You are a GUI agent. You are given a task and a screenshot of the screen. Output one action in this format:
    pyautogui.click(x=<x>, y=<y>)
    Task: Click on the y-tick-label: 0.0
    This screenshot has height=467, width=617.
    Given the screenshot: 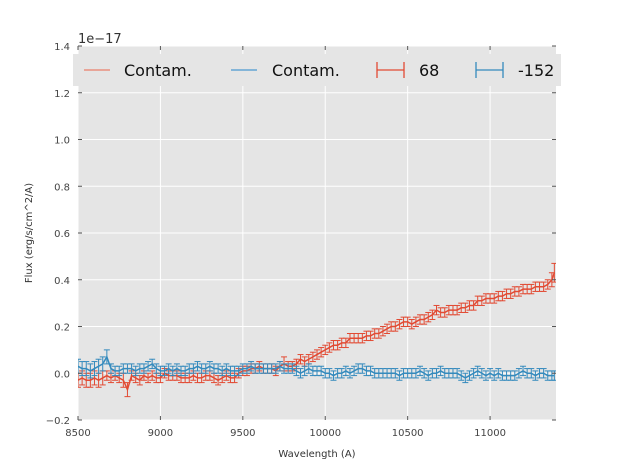 What is the action you would take?
    pyautogui.click(x=62, y=374)
    